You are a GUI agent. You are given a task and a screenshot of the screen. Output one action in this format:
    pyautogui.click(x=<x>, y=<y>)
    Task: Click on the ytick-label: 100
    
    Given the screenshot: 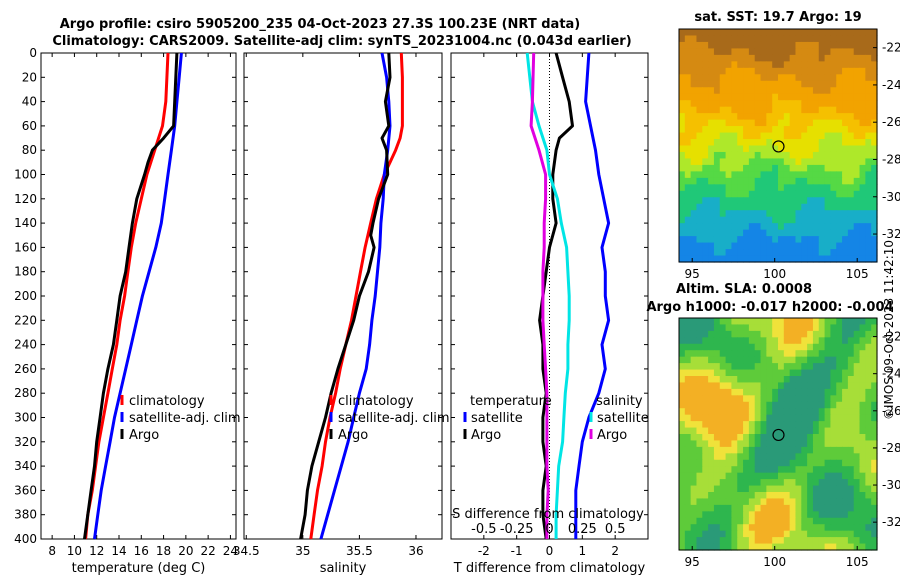 What is the action you would take?
    pyautogui.click(x=25, y=175)
    